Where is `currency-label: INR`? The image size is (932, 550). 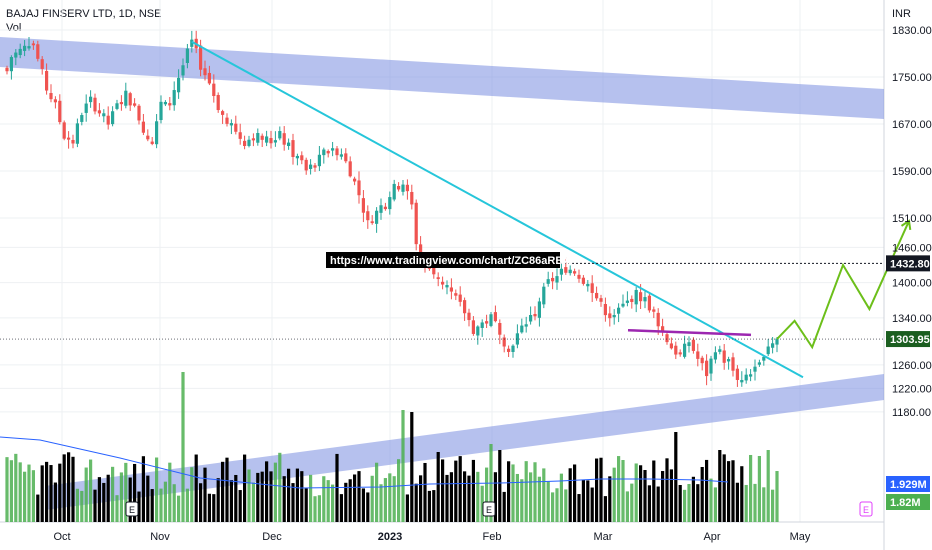 currency-label: INR is located at coordinates (901, 14).